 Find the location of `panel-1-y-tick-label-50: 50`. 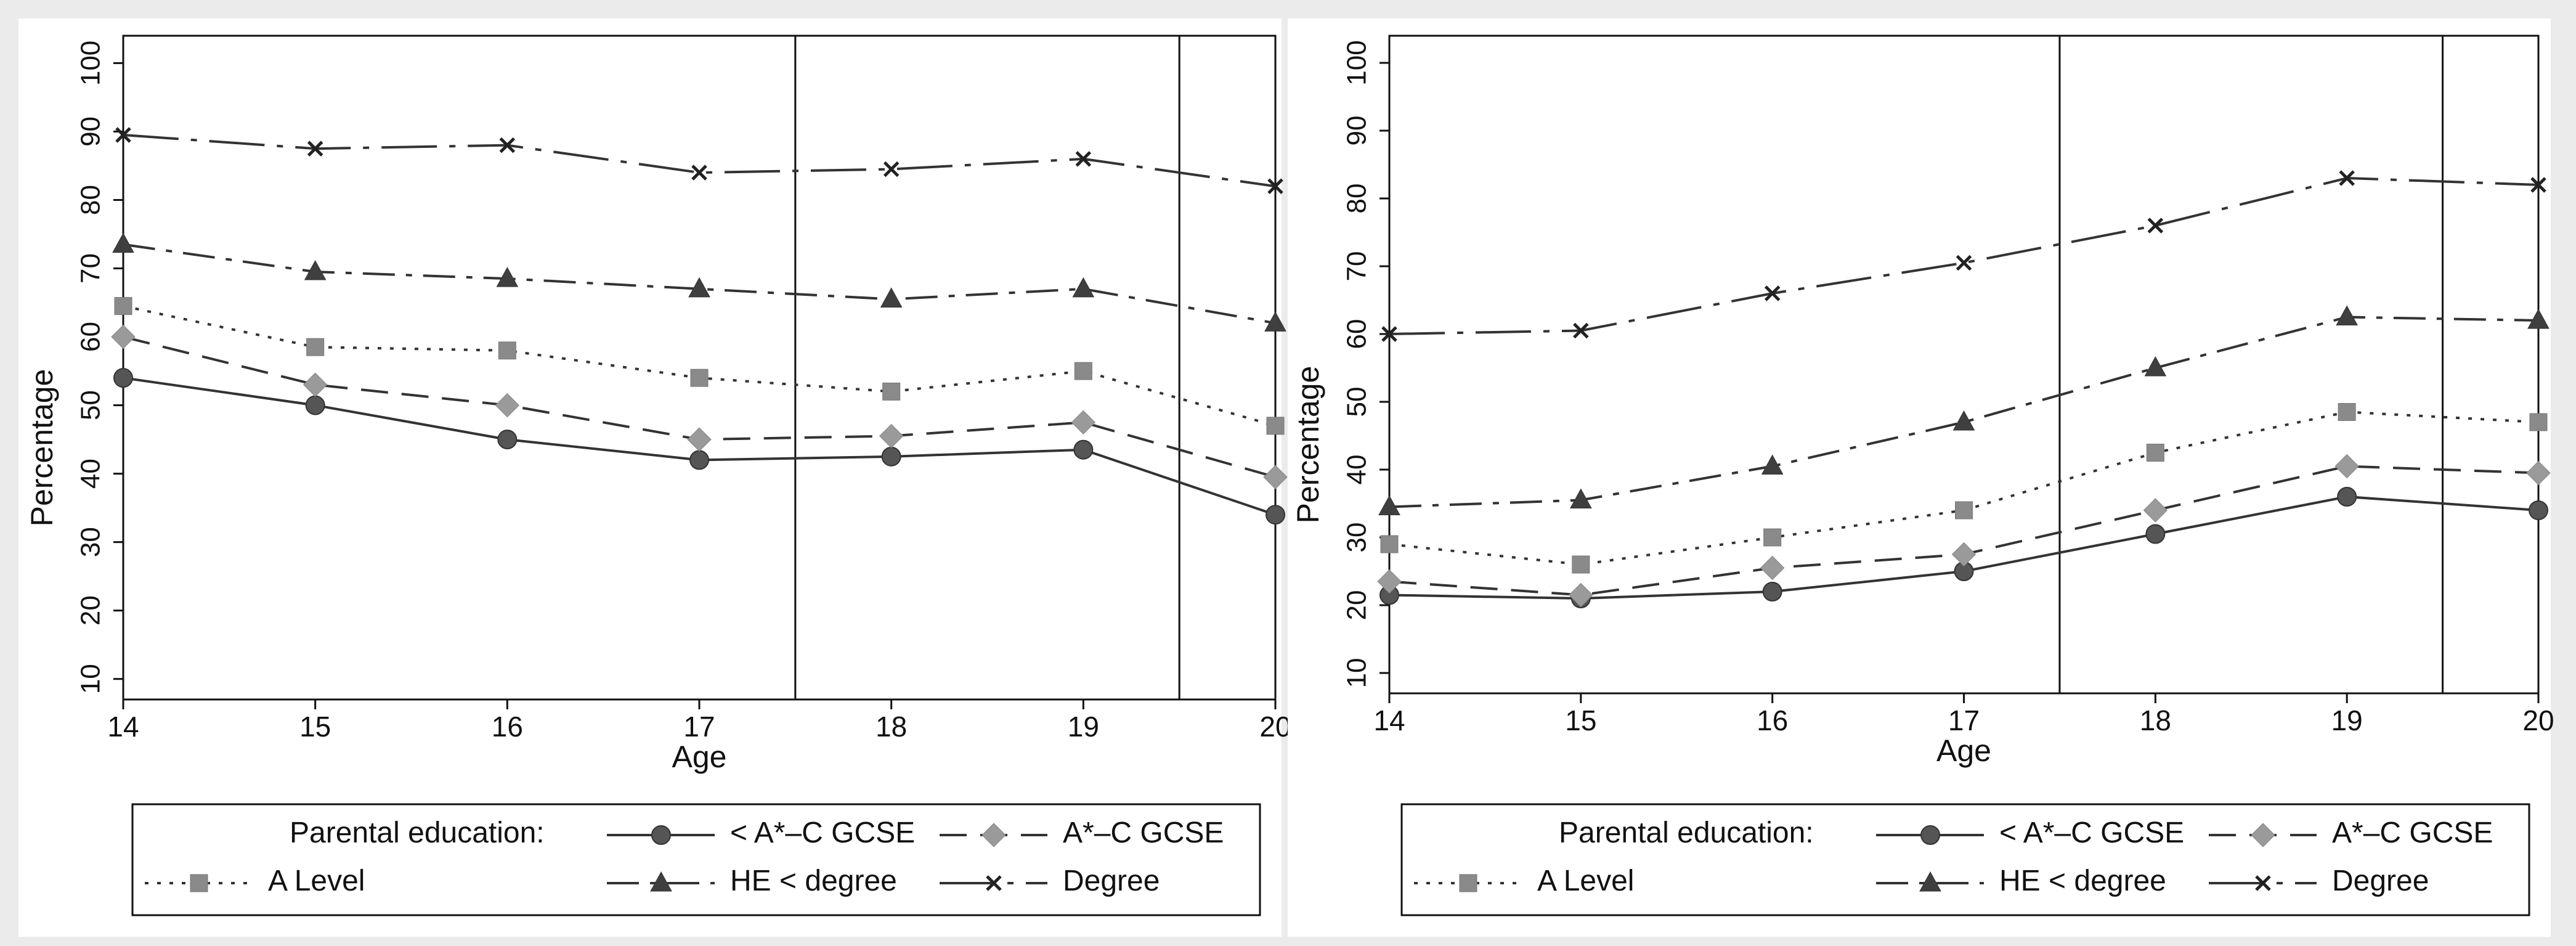

panel-1-y-tick-label-50: 50 is located at coordinates (91, 405).